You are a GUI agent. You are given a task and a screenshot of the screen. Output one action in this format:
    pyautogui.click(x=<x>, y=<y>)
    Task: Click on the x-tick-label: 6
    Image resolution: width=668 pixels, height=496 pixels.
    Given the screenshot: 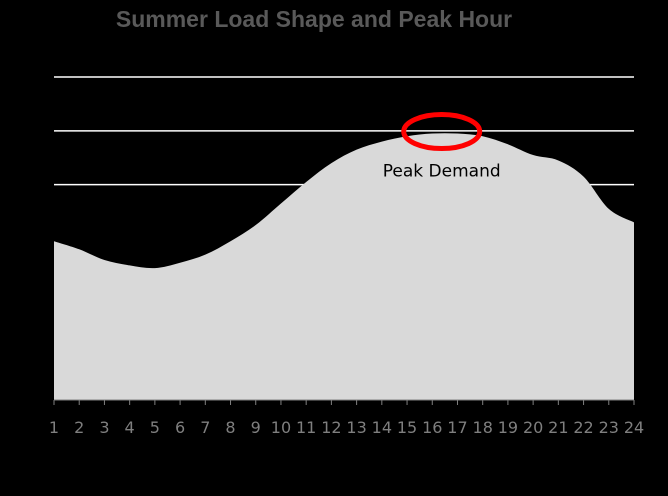 What is the action you would take?
    pyautogui.click(x=180, y=427)
    